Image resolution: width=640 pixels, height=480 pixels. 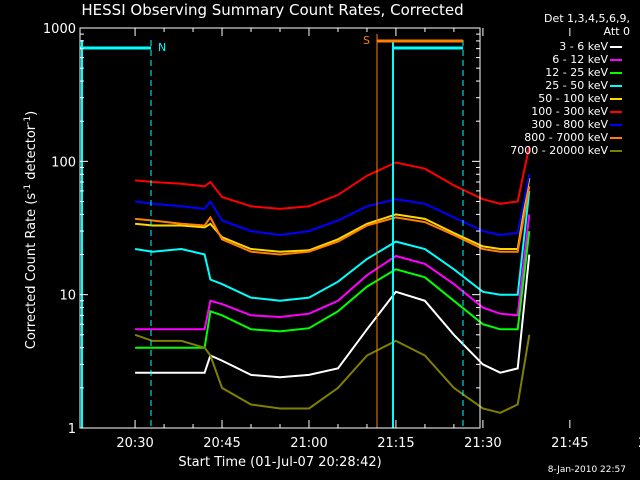 I want to click on legend-item: 50 - 100 keV, so click(x=555, y=98).